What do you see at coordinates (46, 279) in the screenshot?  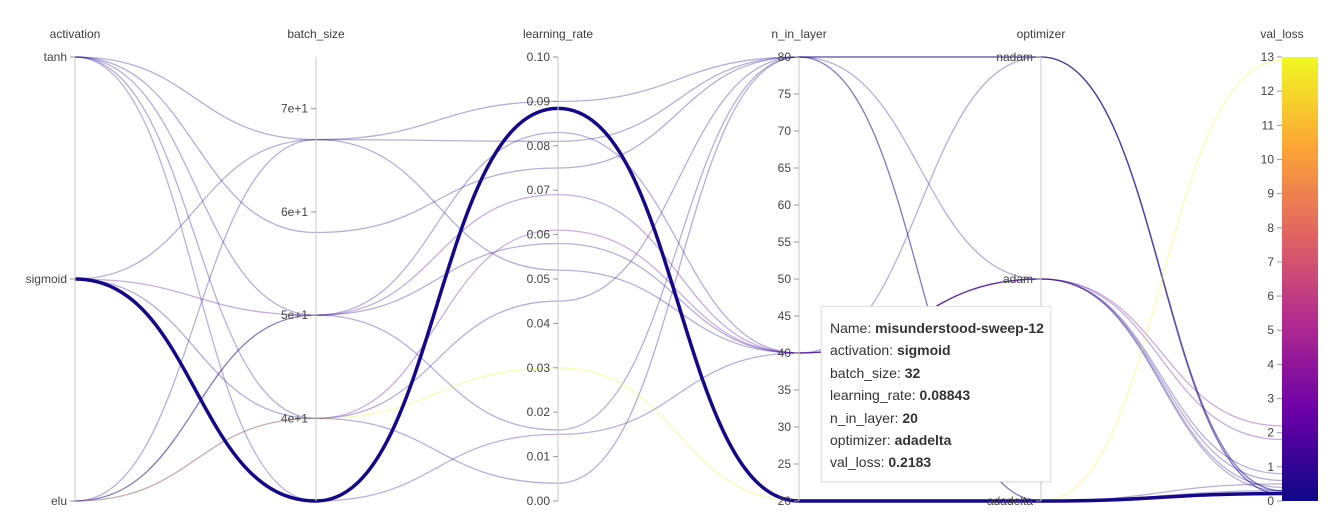 I see `tick-label: sigmoid` at bounding box center [46, 279].